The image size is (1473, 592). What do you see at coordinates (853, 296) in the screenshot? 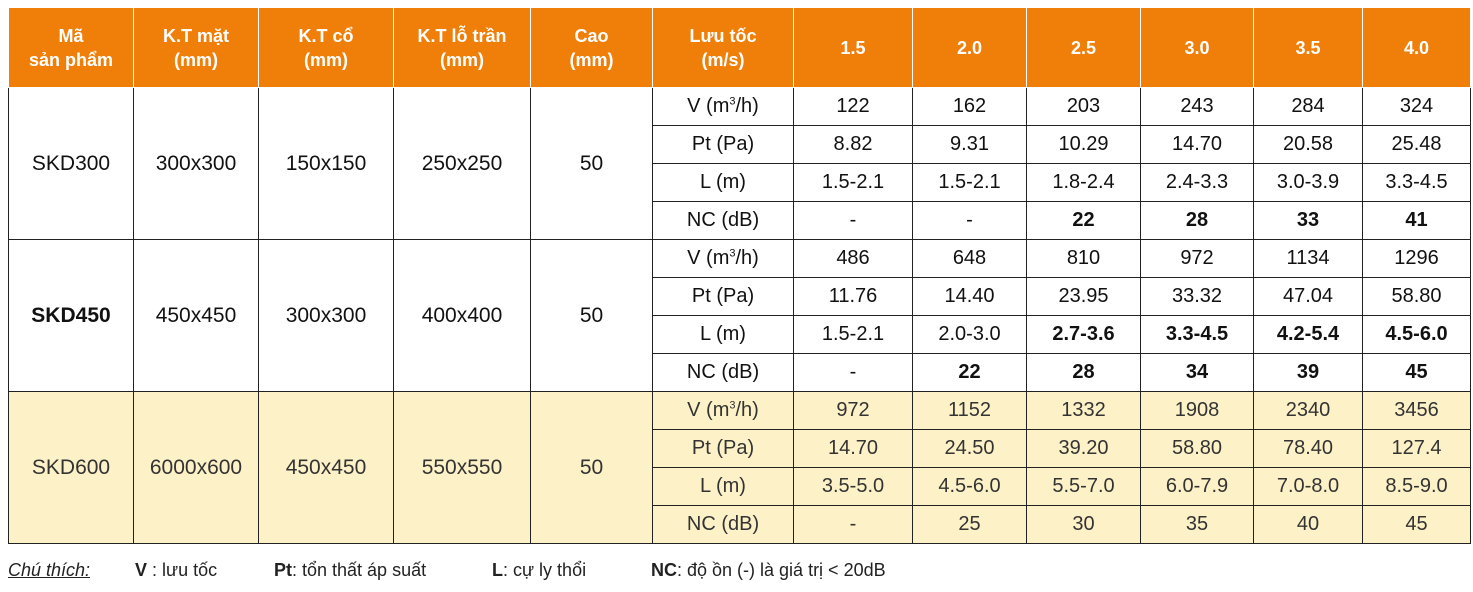
I see `value-cell: 11.76` at bounding box center [853, 296].